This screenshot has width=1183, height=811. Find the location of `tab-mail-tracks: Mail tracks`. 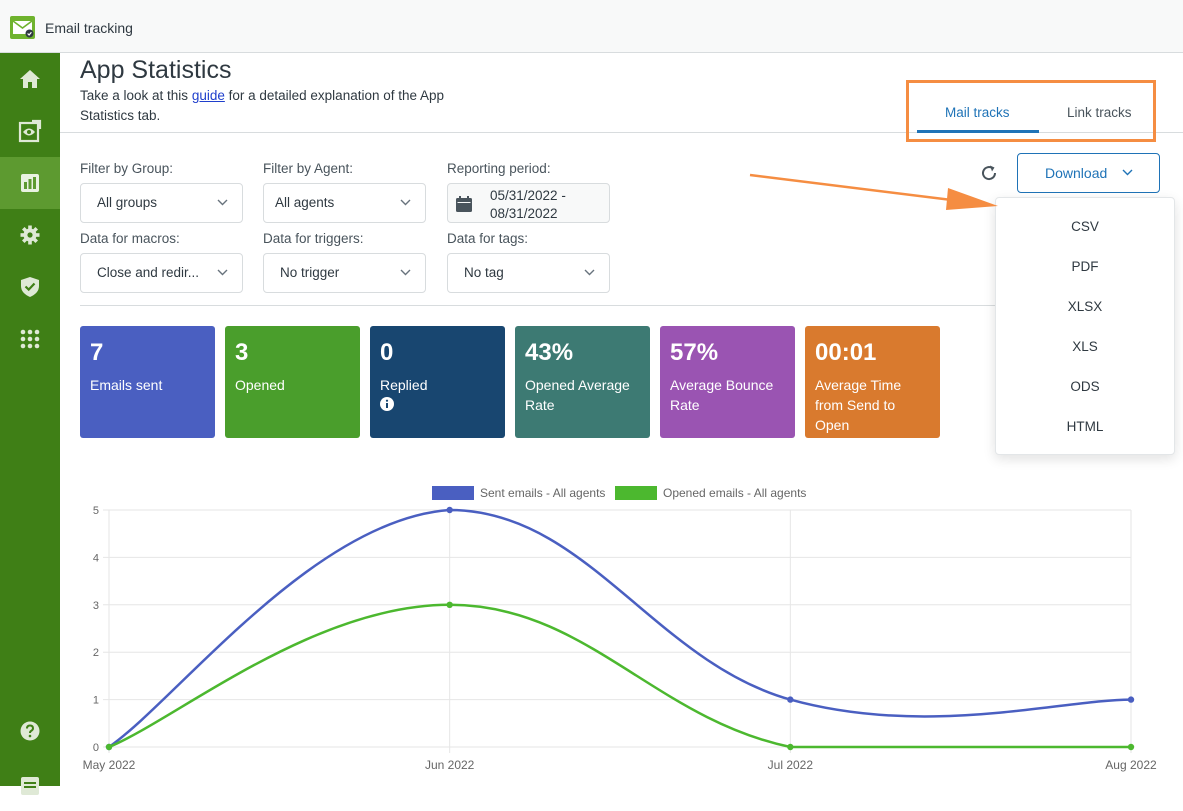

tab-mail-tracks: Mail tracks is located at coordinates (977, 112).